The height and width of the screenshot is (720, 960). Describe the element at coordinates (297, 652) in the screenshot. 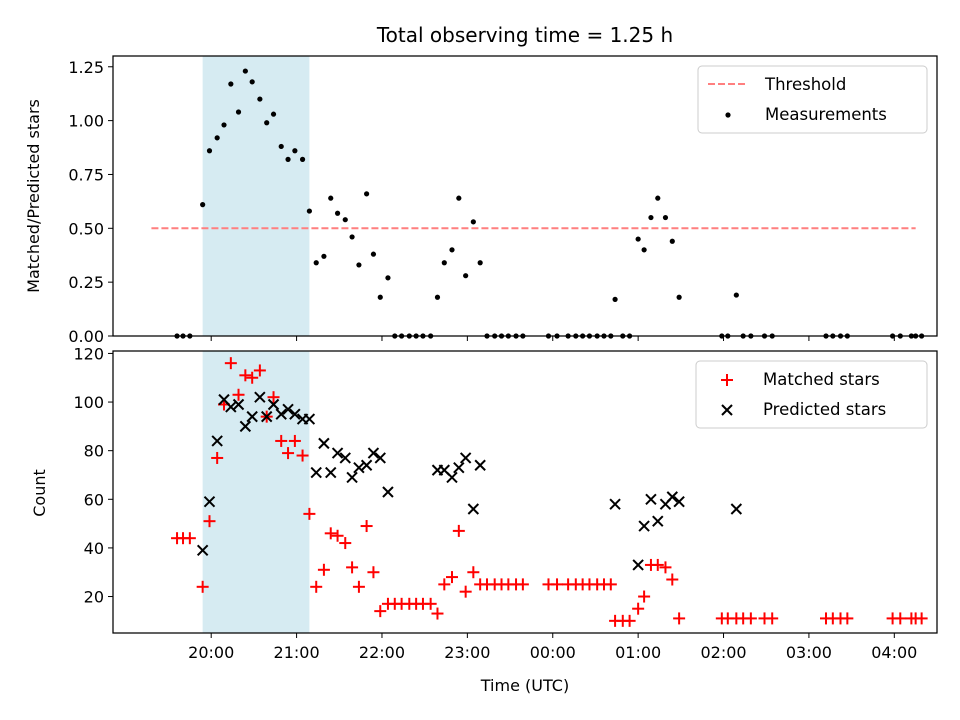

I see `x-tick-label: 21:00` at that location.